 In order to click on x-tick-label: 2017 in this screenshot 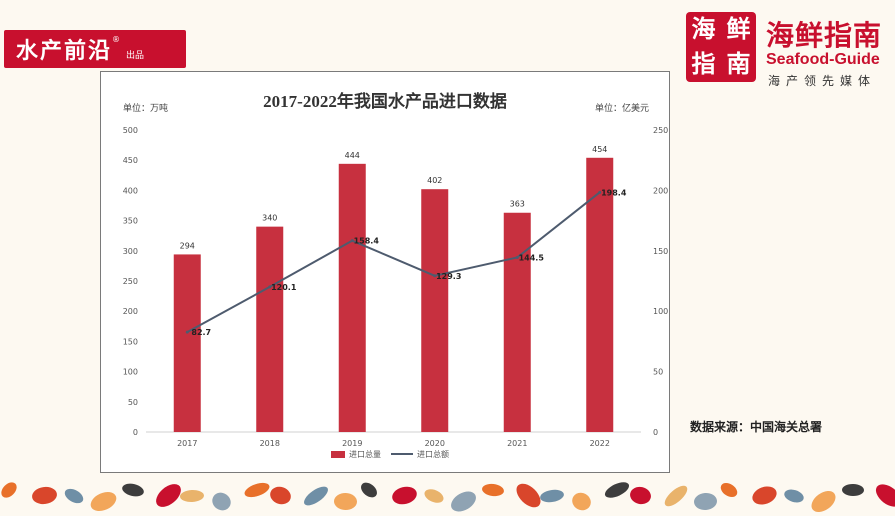, I will do `click(187, 443)`.